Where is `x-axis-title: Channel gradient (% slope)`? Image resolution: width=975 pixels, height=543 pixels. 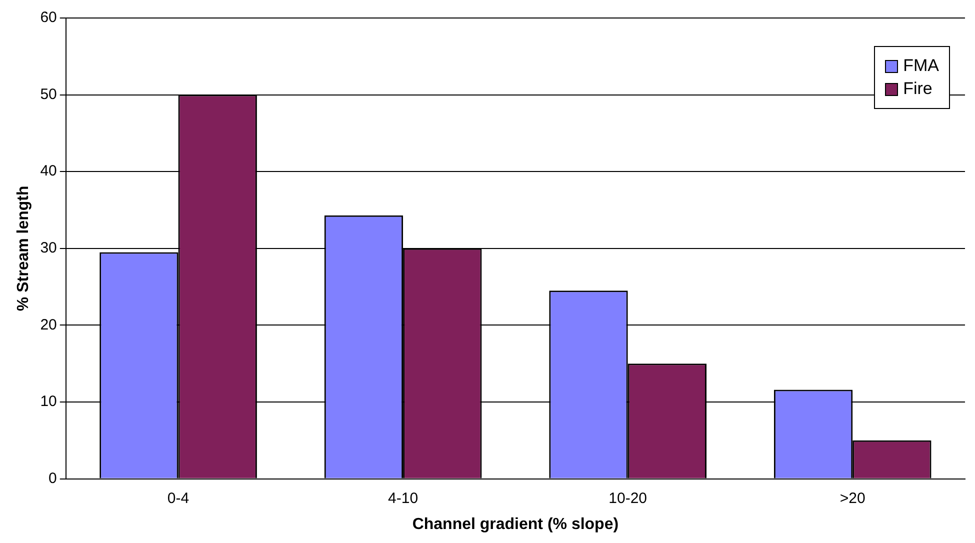
x-axis-title: Channel gradient (% slope) is located at coordinates (515, 524).